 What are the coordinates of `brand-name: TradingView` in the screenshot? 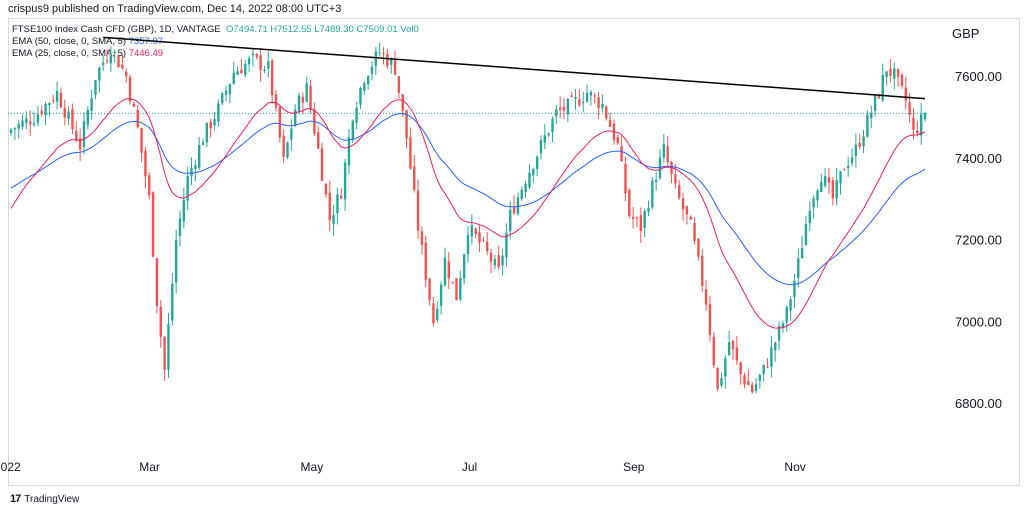 It's located at (52, 499).